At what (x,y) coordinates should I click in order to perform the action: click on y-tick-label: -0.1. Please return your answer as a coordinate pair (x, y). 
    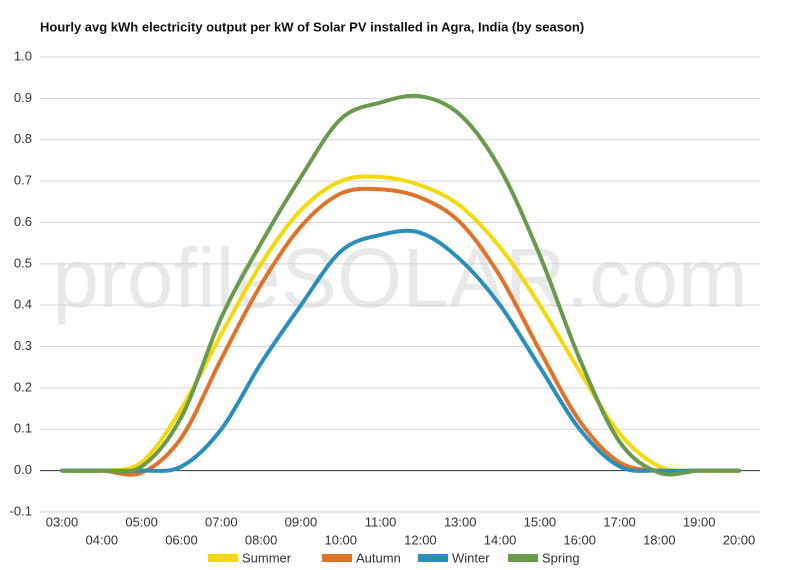
    Looking at the image, I should click on (21, 510).